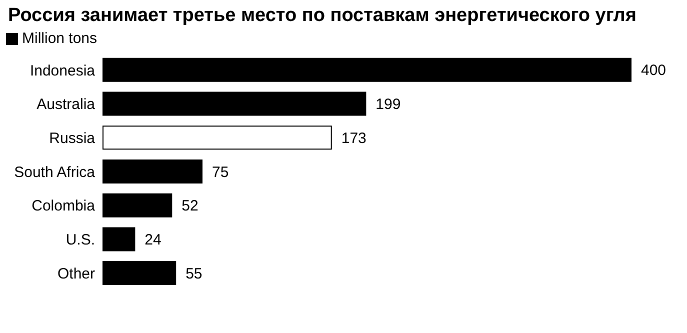 Image resolution: width=687 pixels, height=333 pixels. Describe the element at coordinates (190, 206) in the screenshot. I see `data-label: 52` at that location.